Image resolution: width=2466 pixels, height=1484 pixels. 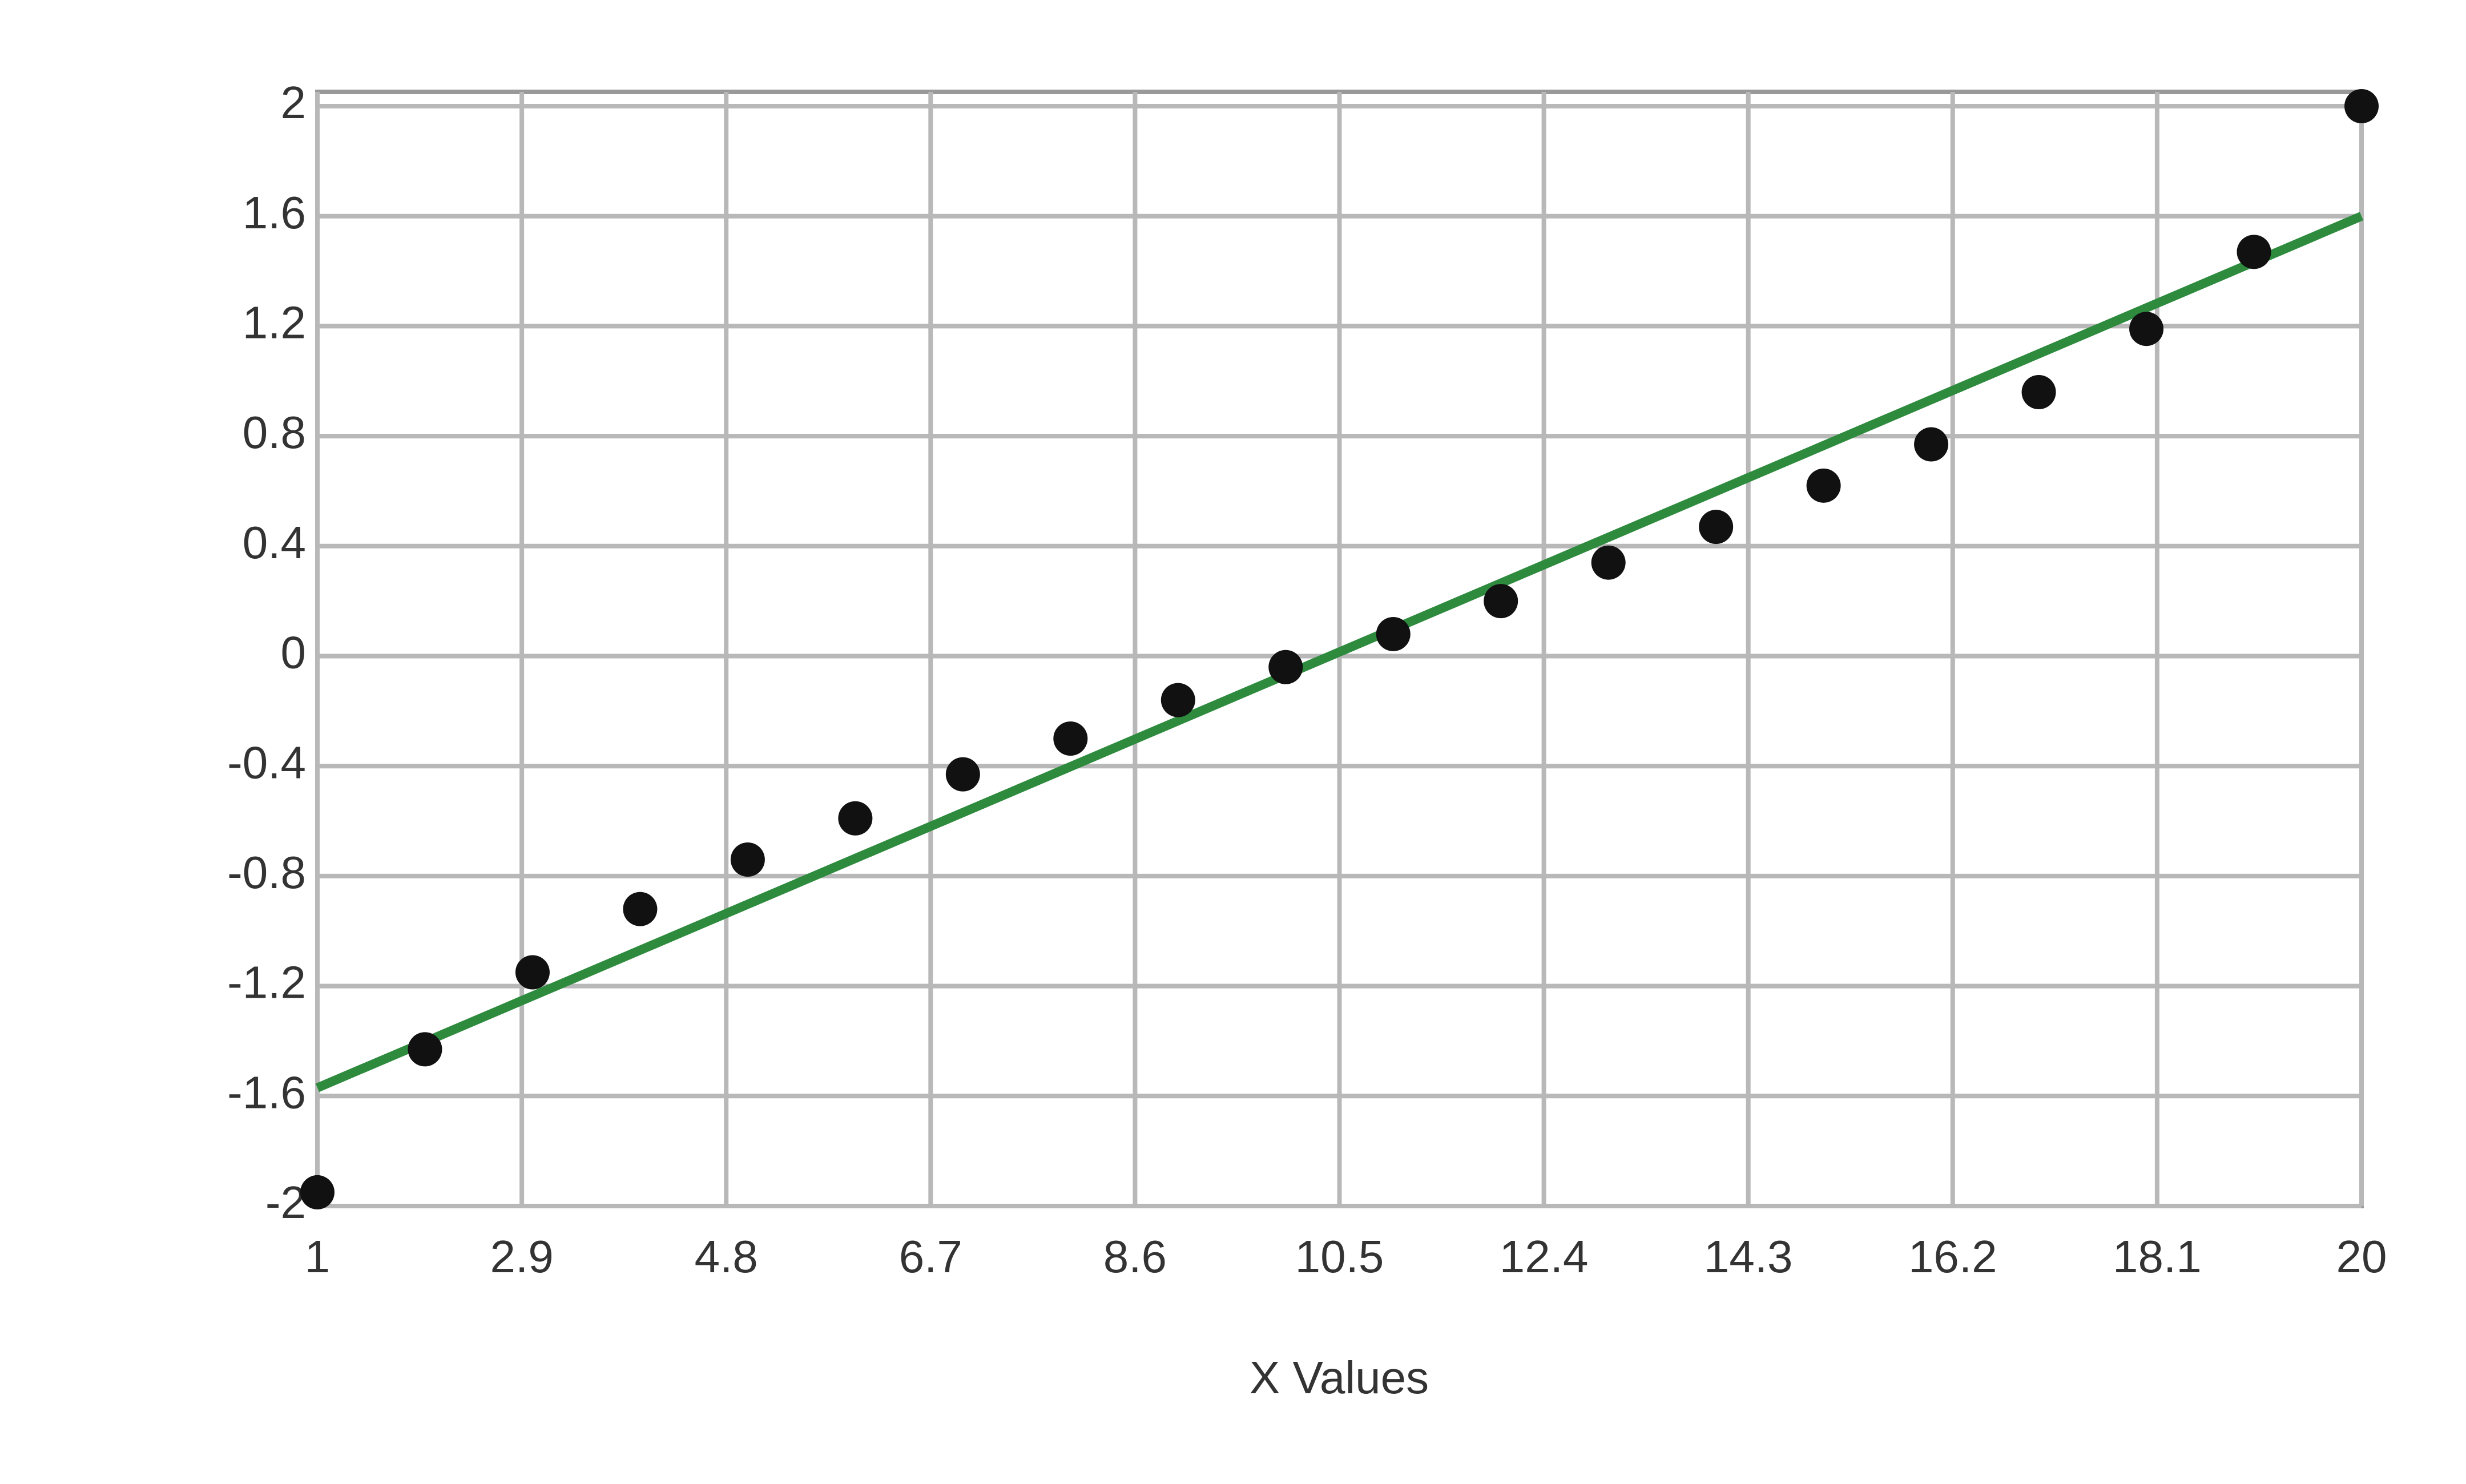 I want to click on y-tick-label: 1.2, so click(x=274, y=322).